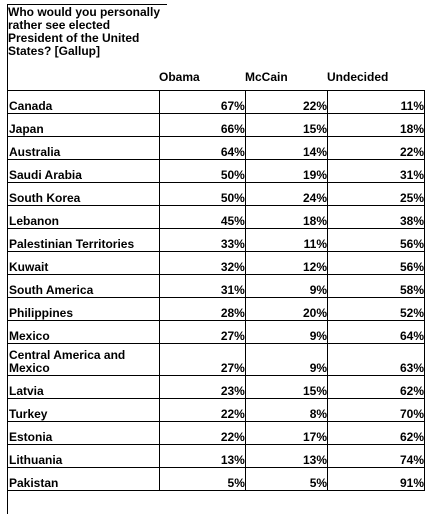 This screenshot has height=518, width=432. What do you see at coordinates (83, 359) in the screenshot?
I see `country-cell: Central America and Mexico` at bounding box center [83, 359].